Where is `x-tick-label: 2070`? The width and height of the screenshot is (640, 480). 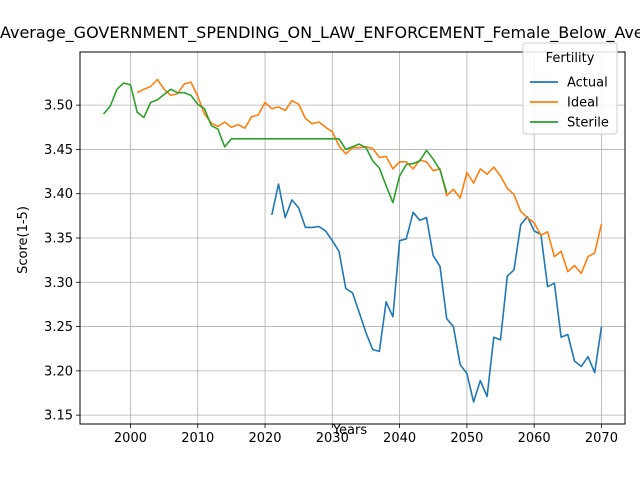
x-tick-label: 2070 is located at coordinates (601, 438).